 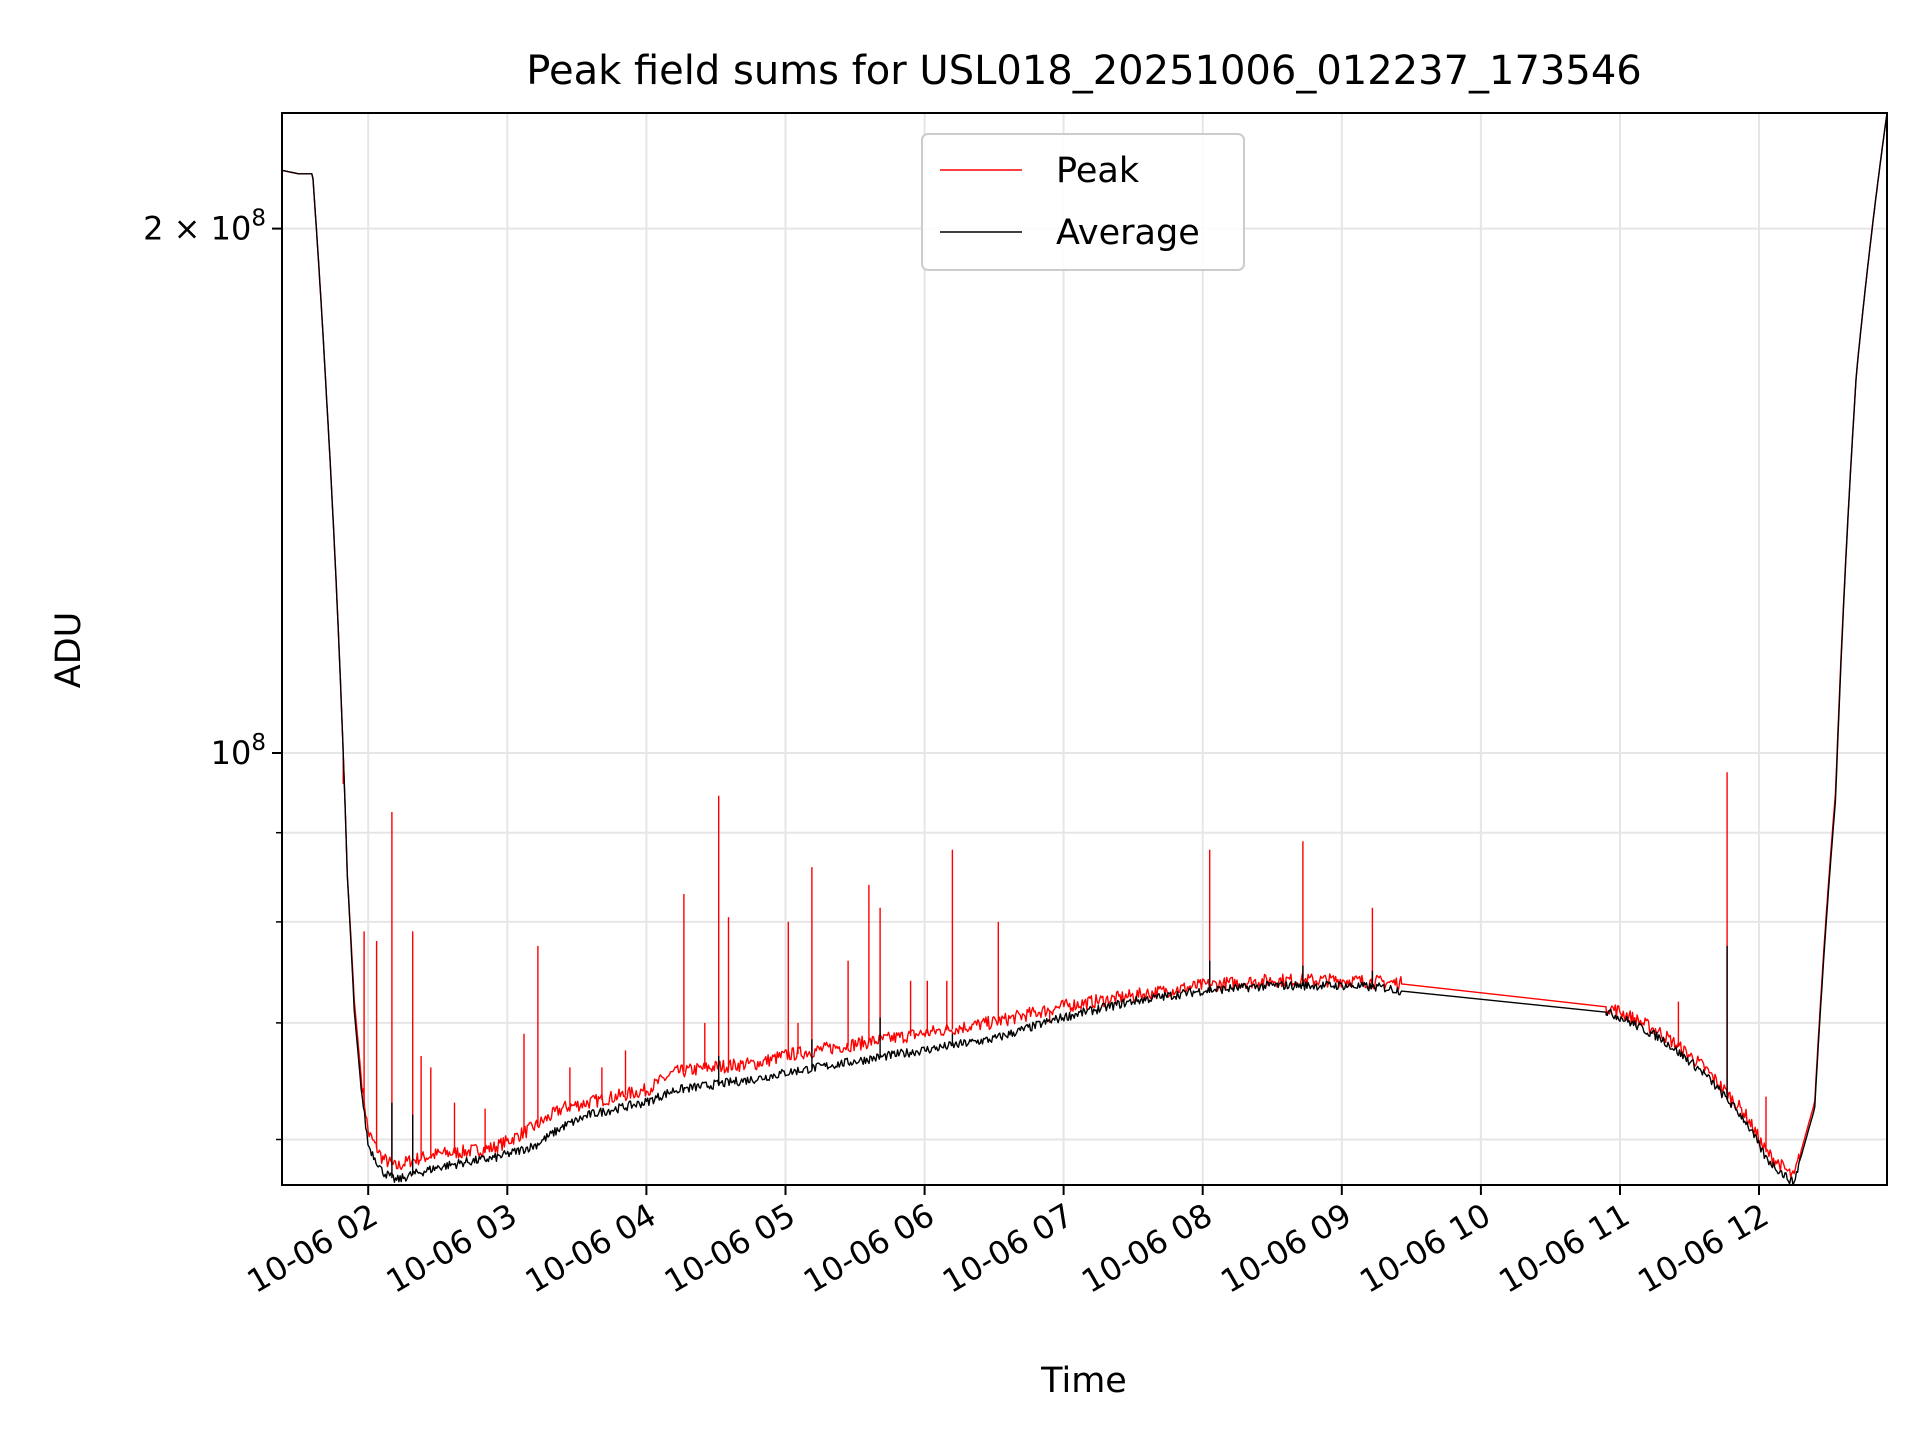 I want to click on y-axis-label: ADU, so click(x=69, y=650).